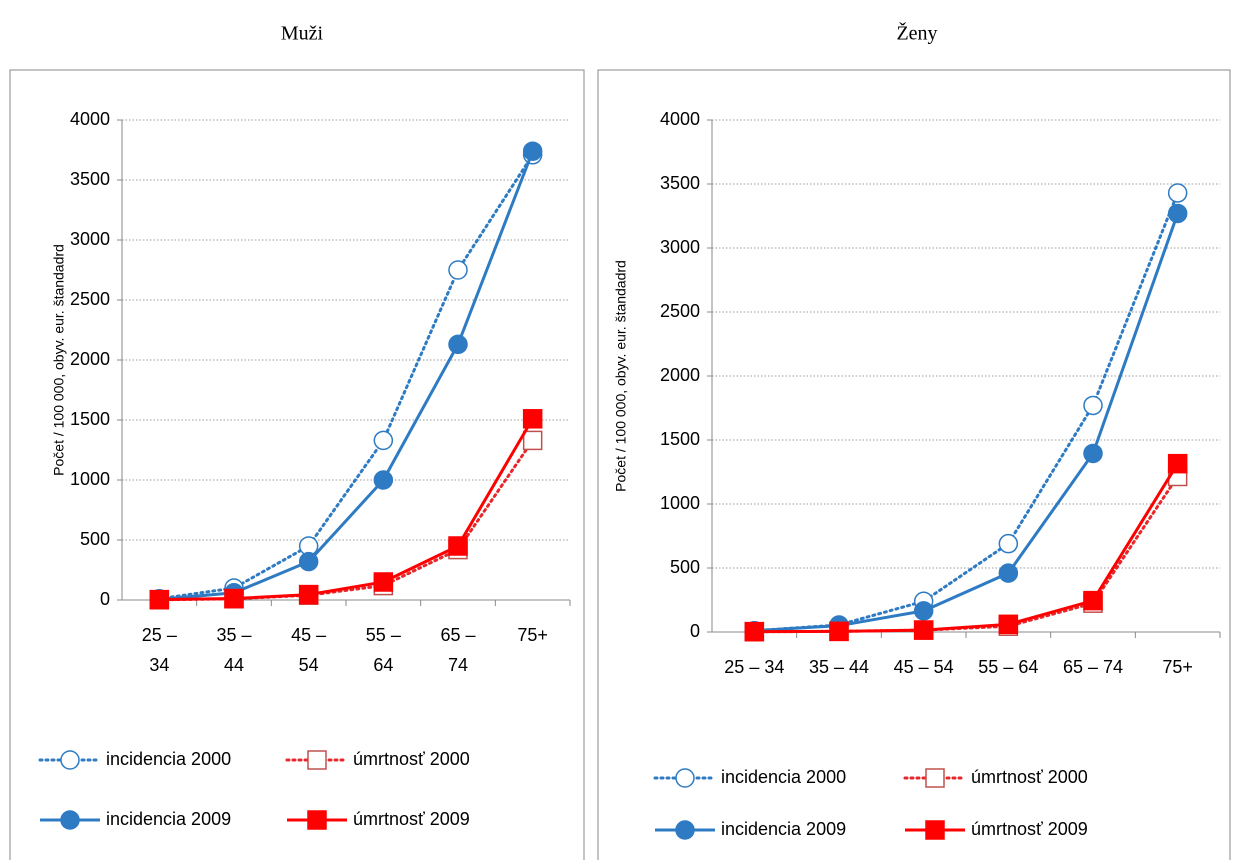 This screenshot has height=860, width=1233. I want to click on chart-title: Muži, so click(302, 34).